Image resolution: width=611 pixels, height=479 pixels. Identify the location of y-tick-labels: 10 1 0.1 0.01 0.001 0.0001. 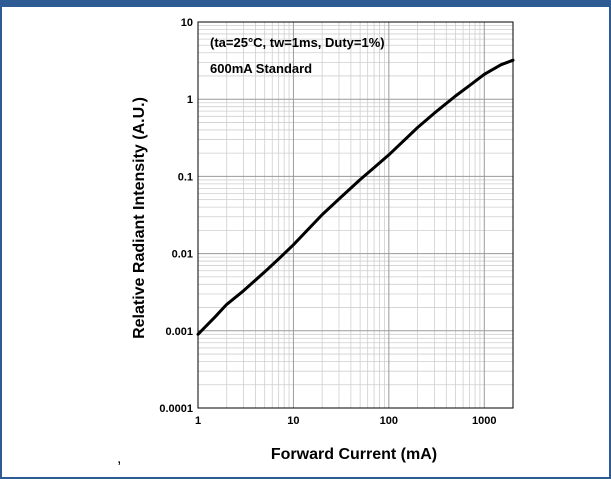
(176, 216).